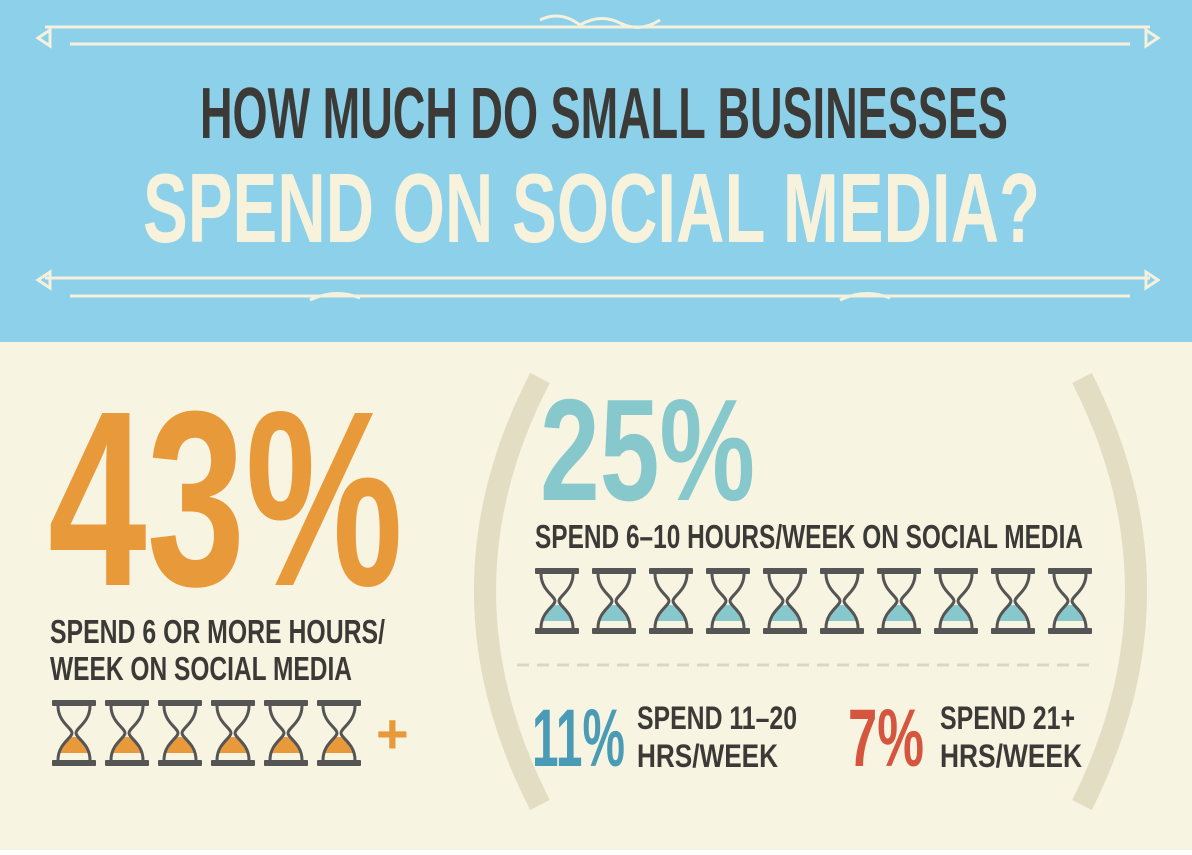 The height and width of the screenshot is (855, 1192). What do you see at coordinates (707, 756) in the screenshot?
I see `label-11: HRS/WEEK` at bounding box center [707, 756].